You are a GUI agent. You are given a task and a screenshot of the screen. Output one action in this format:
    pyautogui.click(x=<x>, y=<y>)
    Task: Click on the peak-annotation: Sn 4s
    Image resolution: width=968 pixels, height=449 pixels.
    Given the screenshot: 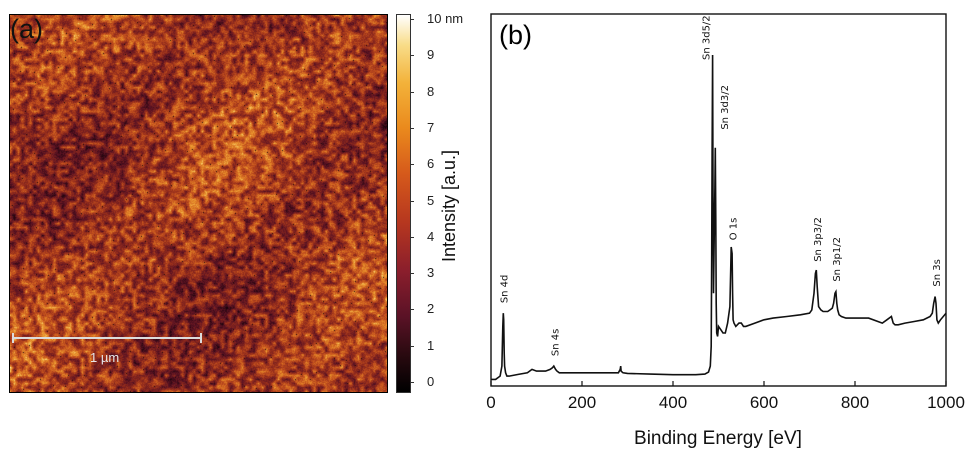 What is the action you would take?
    pyautogui.click(x=556, y=342)
    